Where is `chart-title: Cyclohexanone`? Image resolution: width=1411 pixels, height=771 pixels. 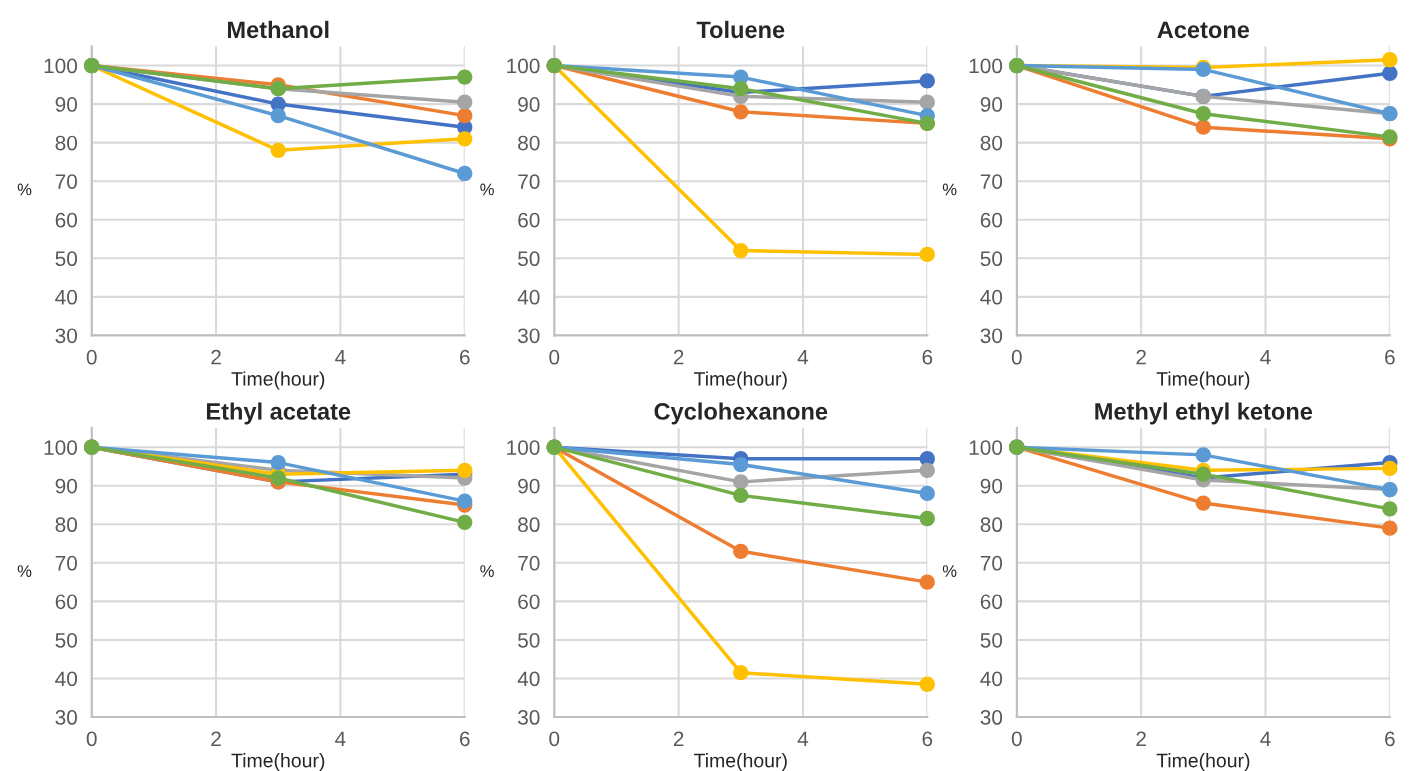
chart-title: Cyclohexanone is located at coordinates (741, 413).